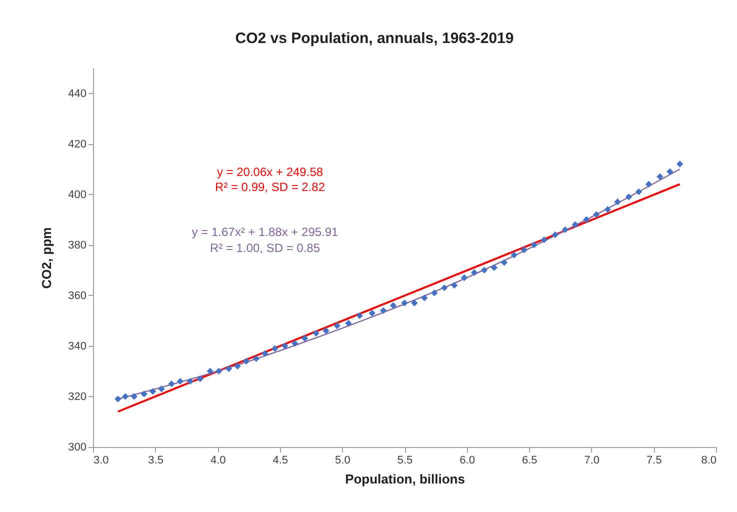 The height and width of the screenshot is (512, 737). What do you see at coordinates (280, 460) in the screenshot?
I see `x-tick-label: 4.5` at bounding box center [280, 460].